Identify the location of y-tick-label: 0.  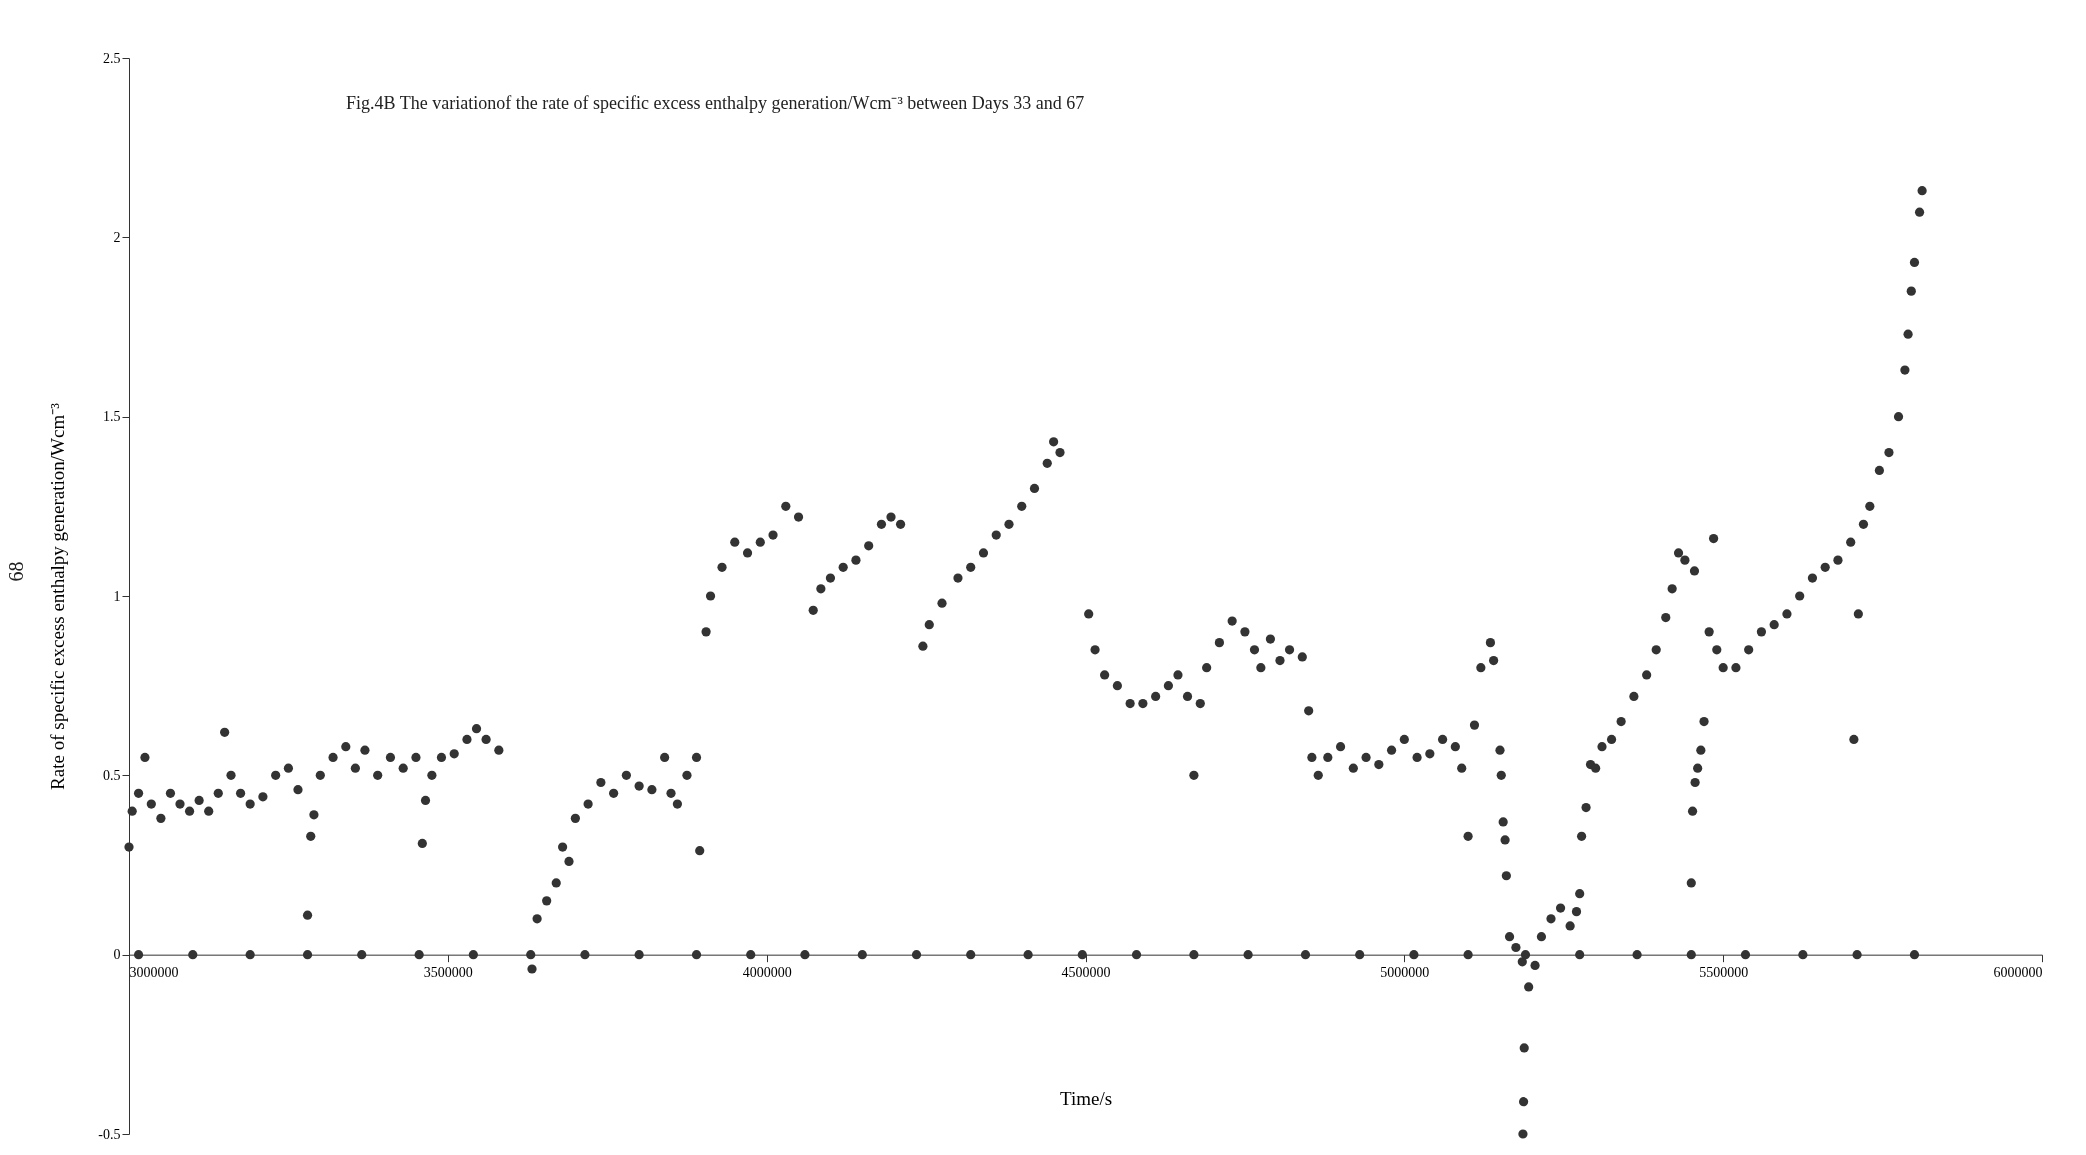
(117, 955).